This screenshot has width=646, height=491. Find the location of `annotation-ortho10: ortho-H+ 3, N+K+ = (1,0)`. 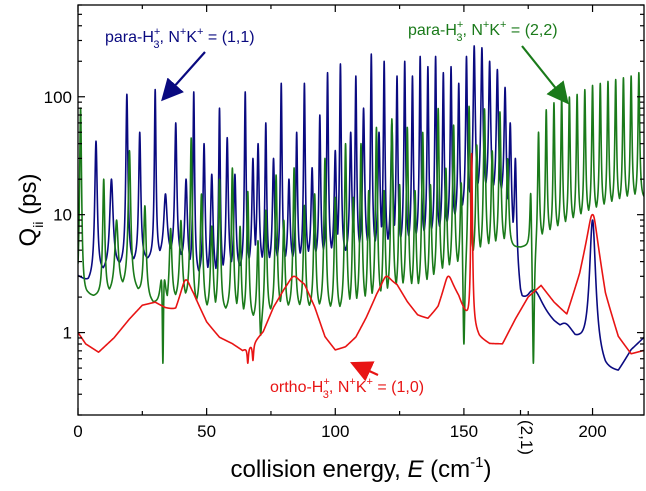

annotation-ortho10: ortho-H+ 3, N+K+ = (1,0) is located at coordinates (347, 388).